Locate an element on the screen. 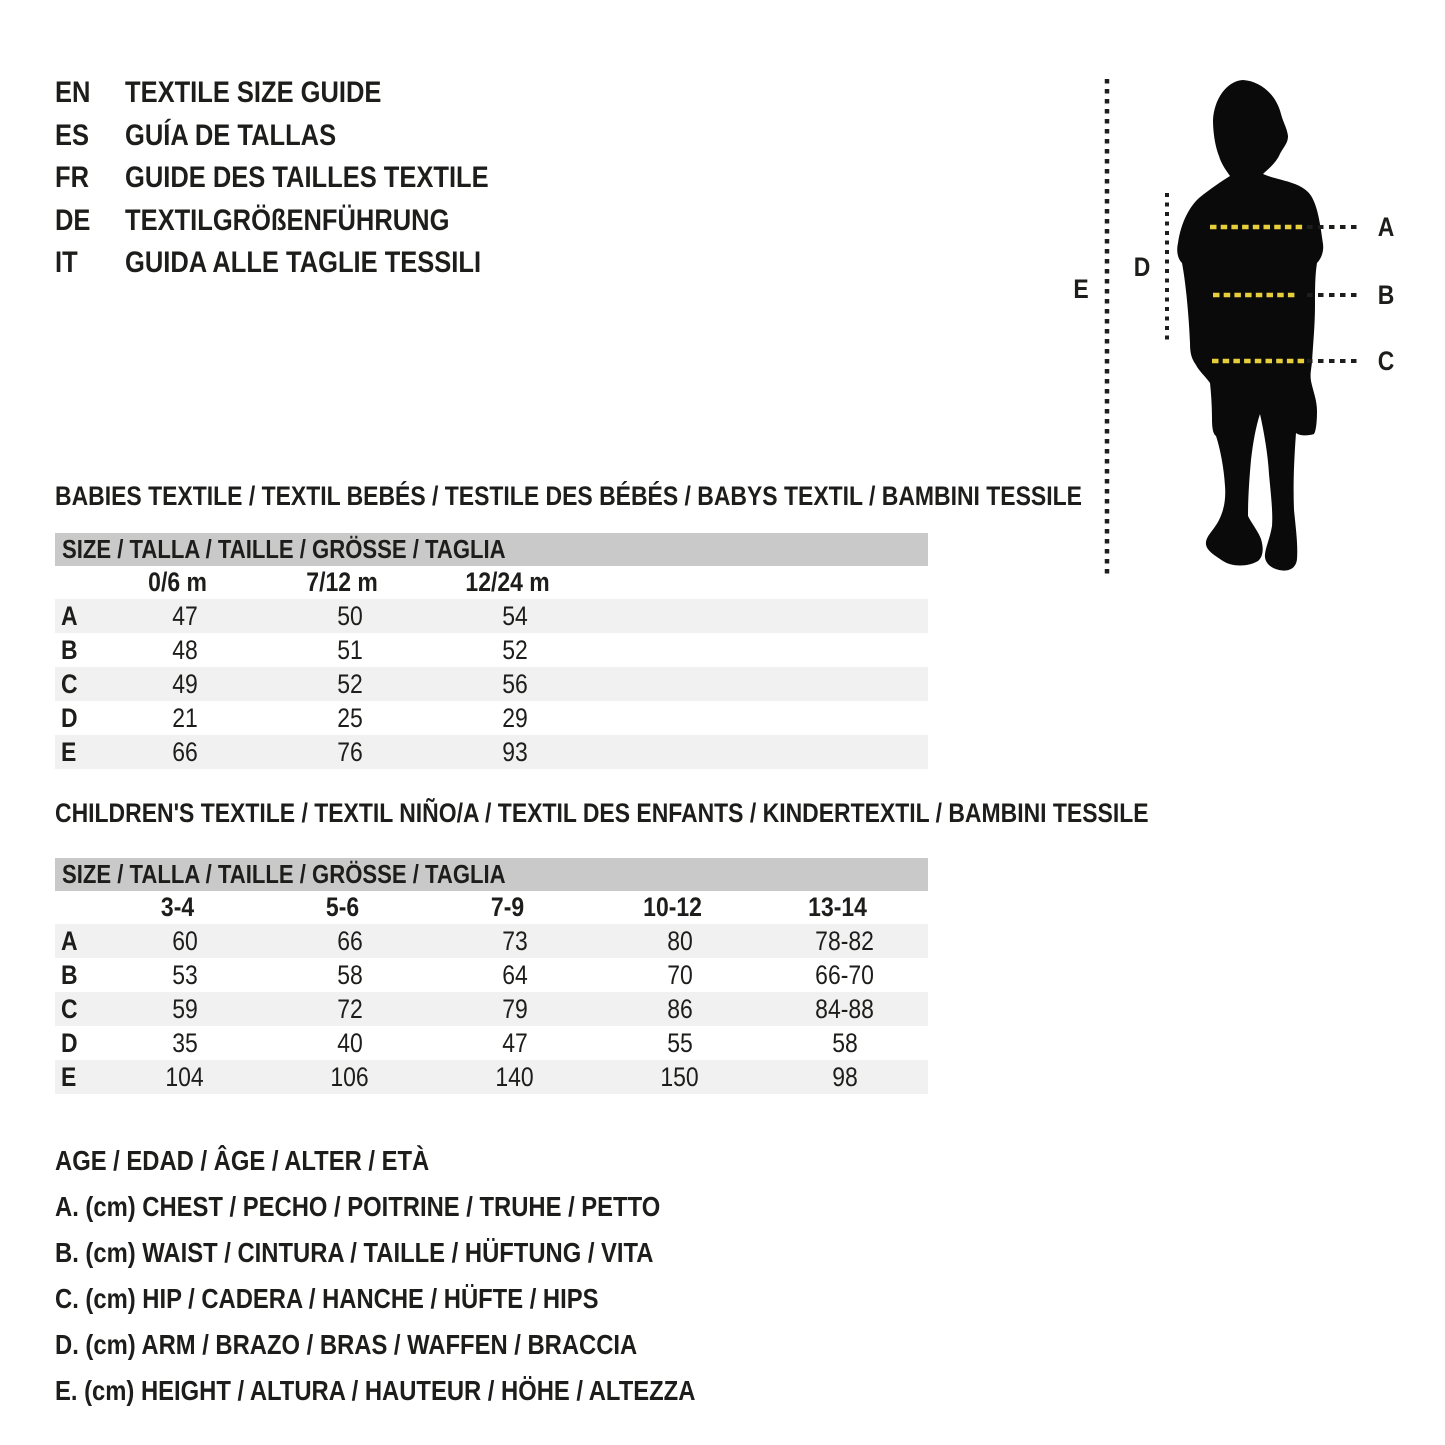 The width and height of the screenshot is (1445, 1445). table-cell: 40 is located at coordinates (350, 1043).